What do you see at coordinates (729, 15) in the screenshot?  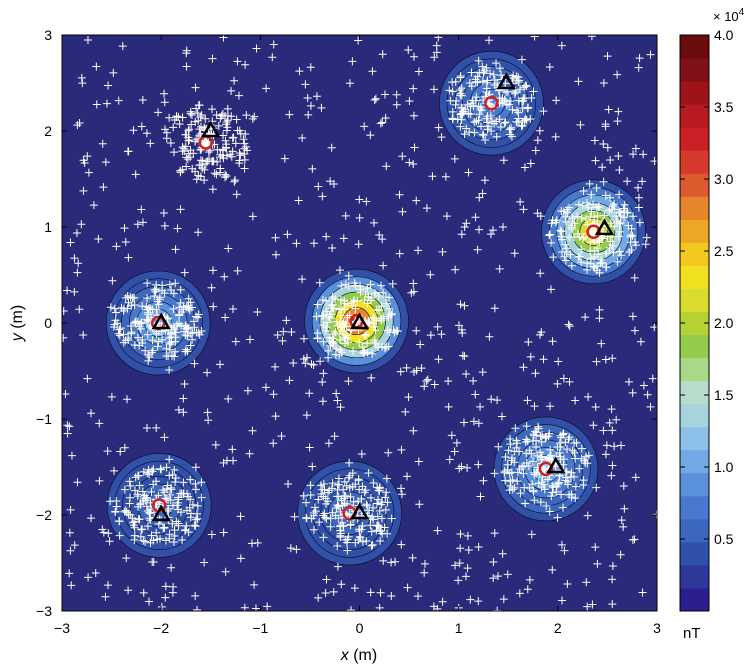 I see `colorbar-multiplier: × 10⁴` at bounding box center [729, 15].